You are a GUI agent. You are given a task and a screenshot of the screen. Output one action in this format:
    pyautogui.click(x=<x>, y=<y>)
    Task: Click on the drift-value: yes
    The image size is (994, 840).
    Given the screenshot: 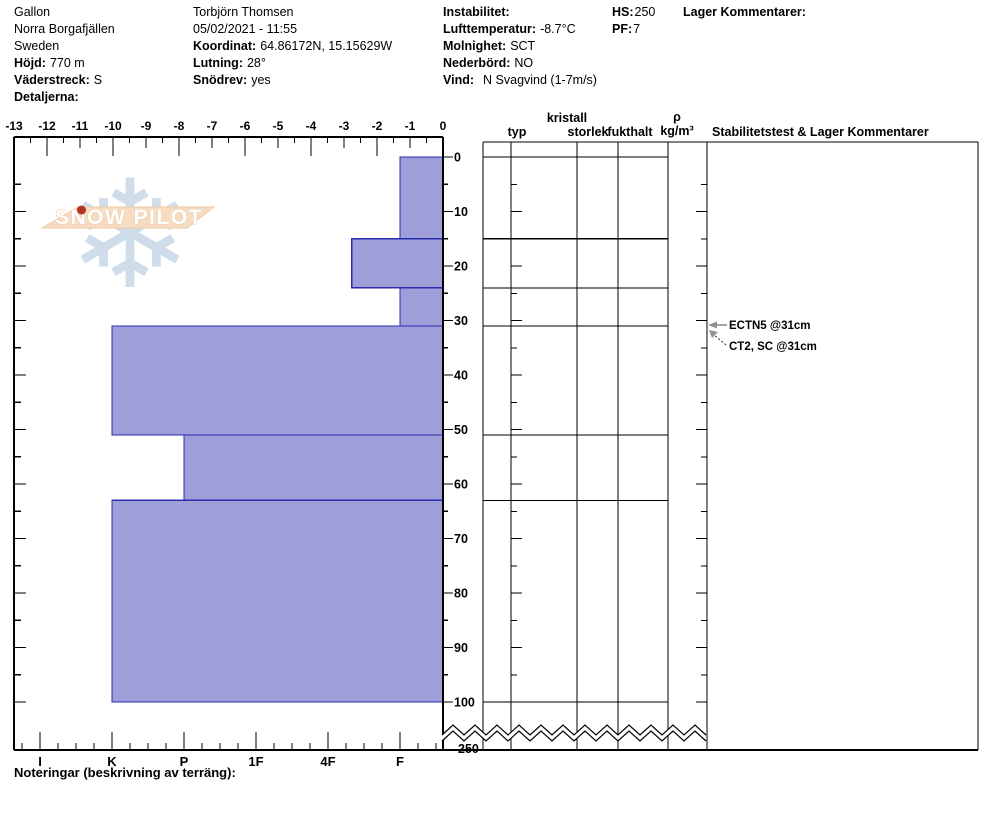 What is the action you would take?
    pyautogui.click(x=261, y=80)
    